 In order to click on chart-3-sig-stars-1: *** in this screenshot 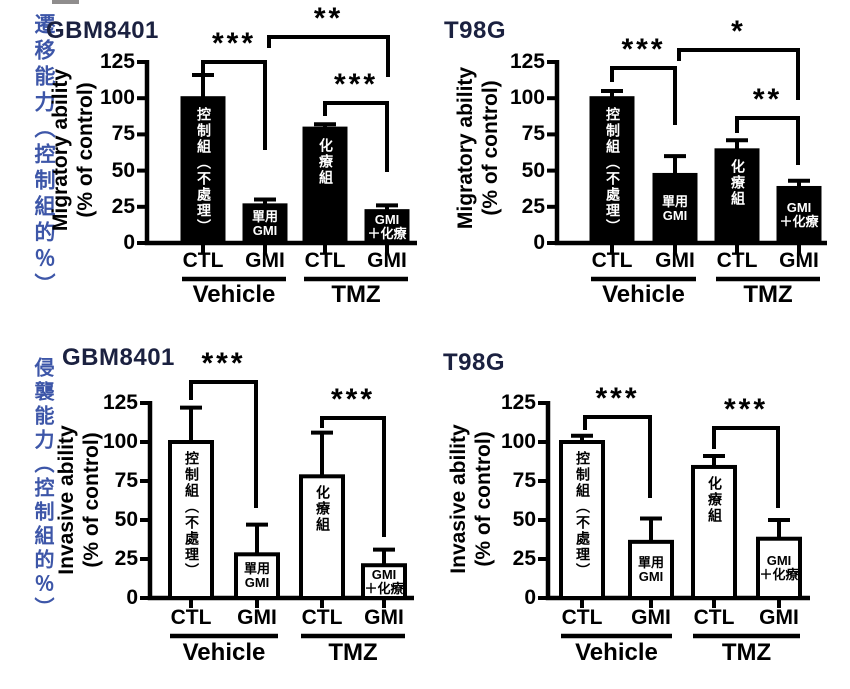, I will do `click(746, 409)`.